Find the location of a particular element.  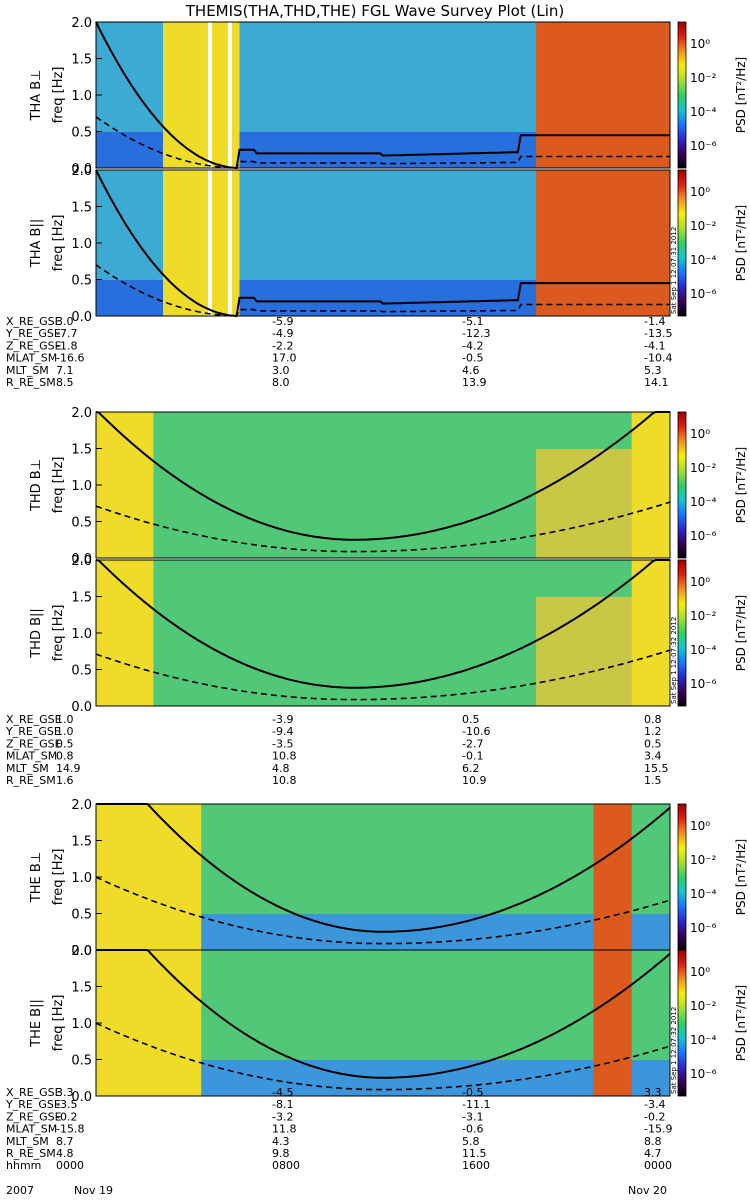

ephemeris-value: 11.5 is located at coordinates (474, 1153).